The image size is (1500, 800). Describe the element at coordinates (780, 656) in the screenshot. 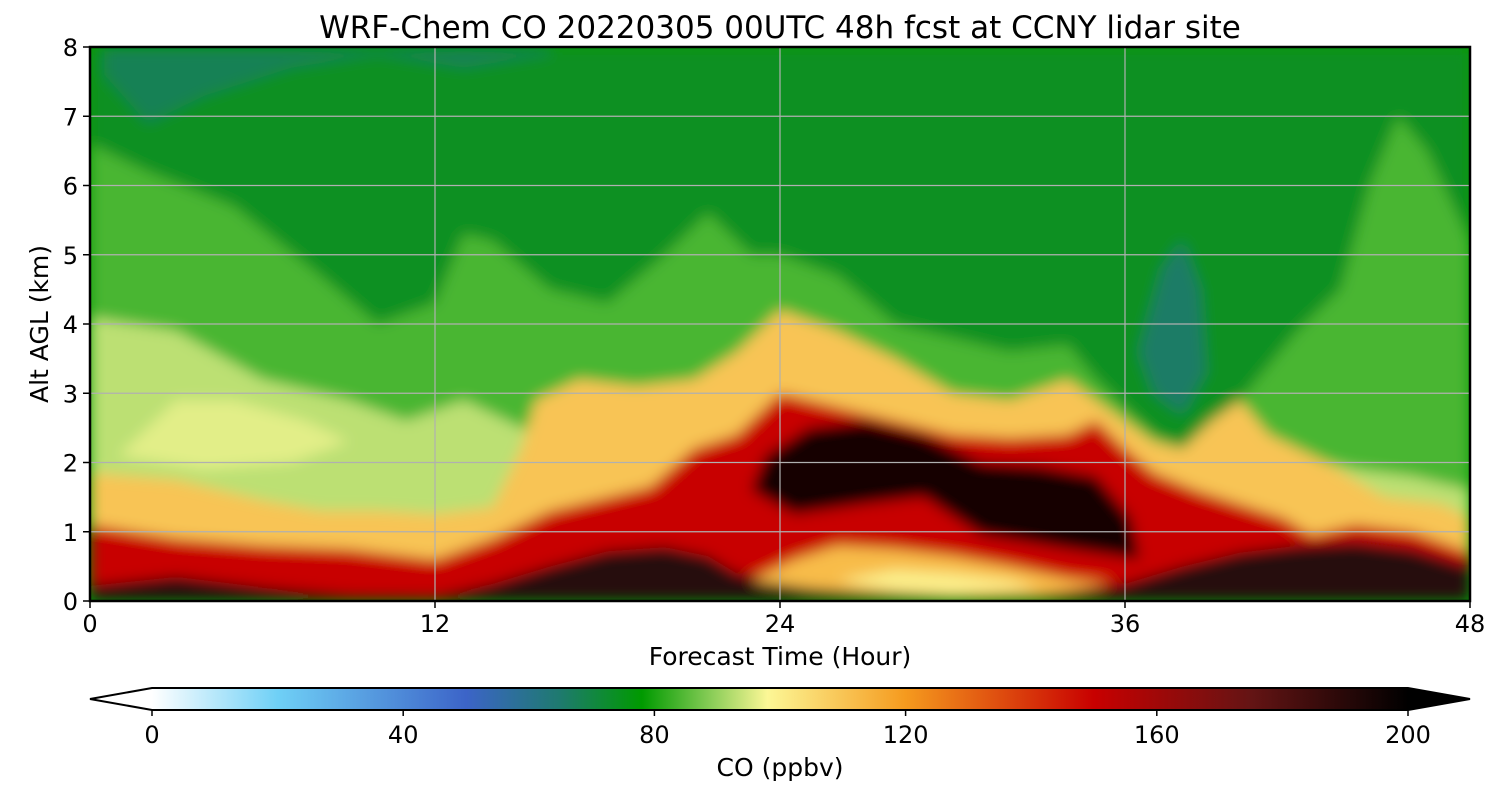

I see `x-axis-label: Forecast Time (Hour)` at that location.